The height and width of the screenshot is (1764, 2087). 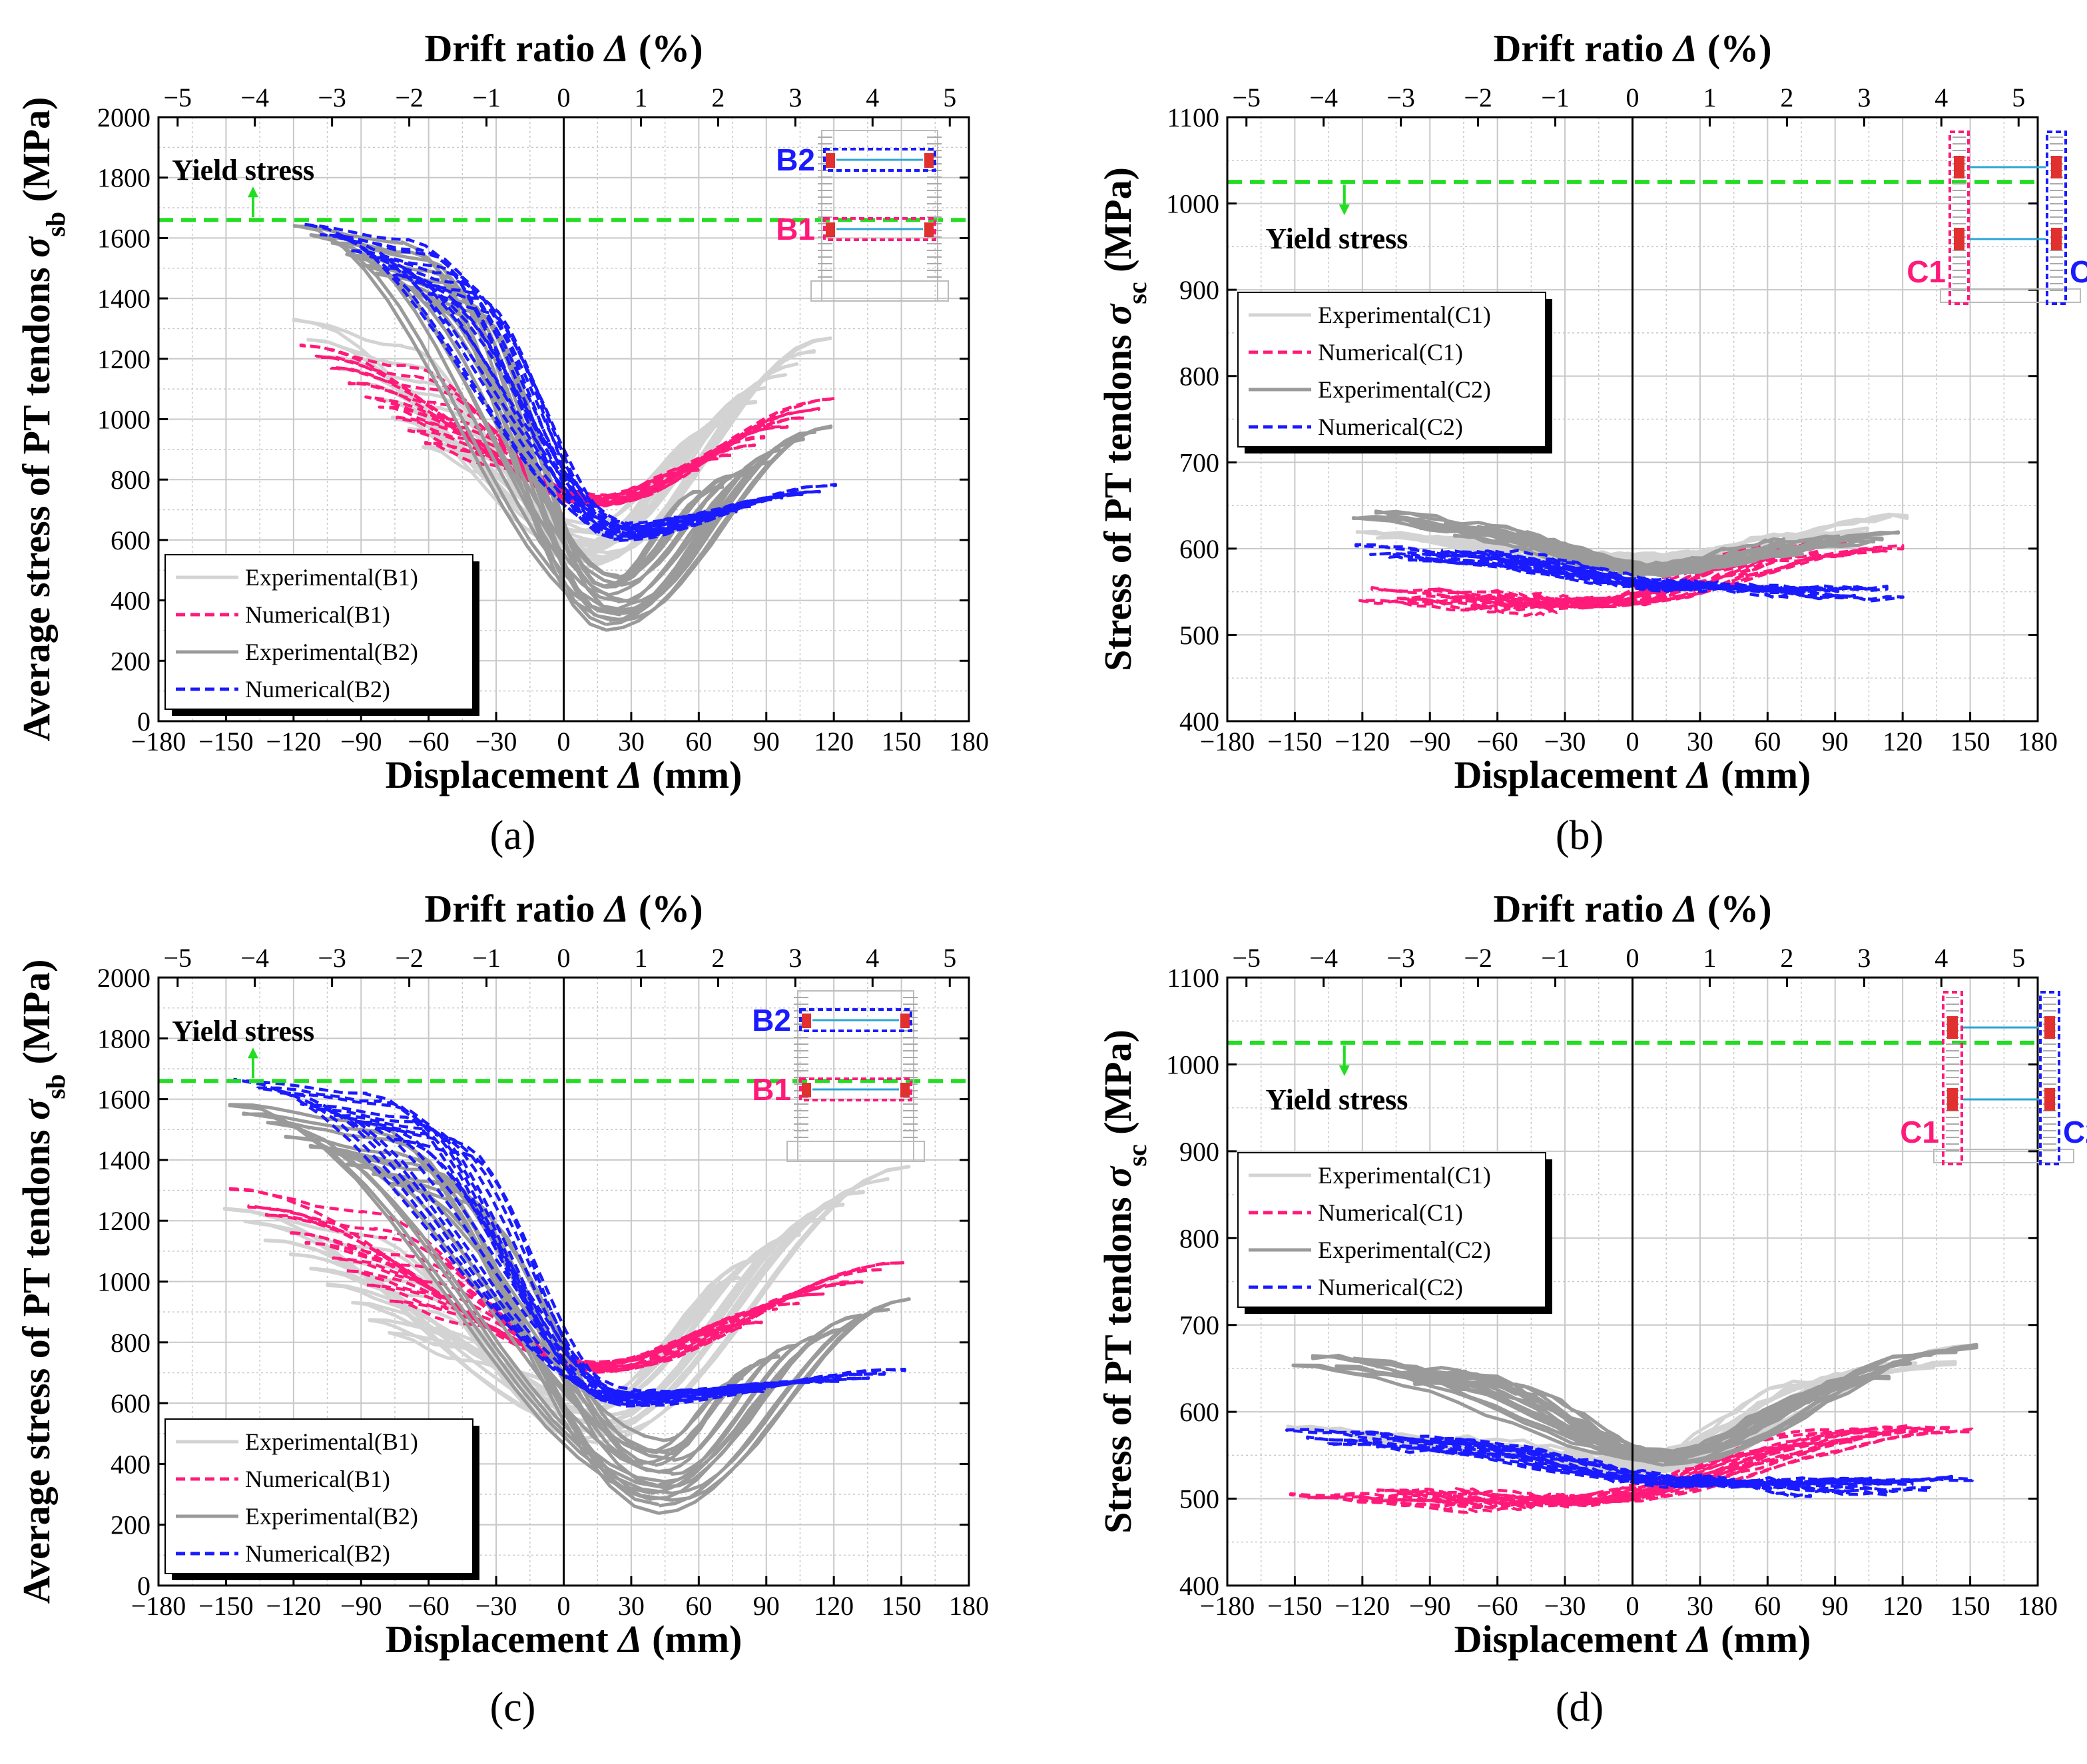 What do you see at coordinates (902, 1606) in the screenshot?
I see `x-tick-label: 150` at bounding box center [902, 1606].